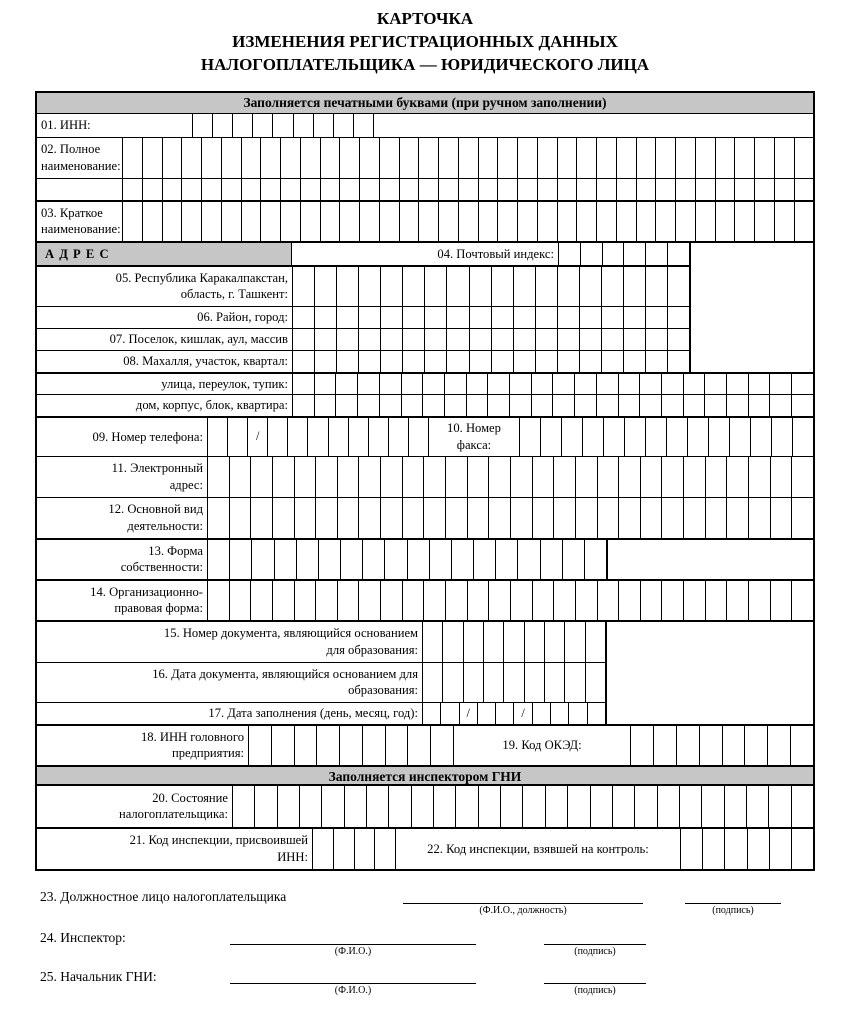  What do you see at coordinates (164, 253) in the screenshot?
I see `address-header-cell: А Д Р Е С` at bounding box center [164, 253].